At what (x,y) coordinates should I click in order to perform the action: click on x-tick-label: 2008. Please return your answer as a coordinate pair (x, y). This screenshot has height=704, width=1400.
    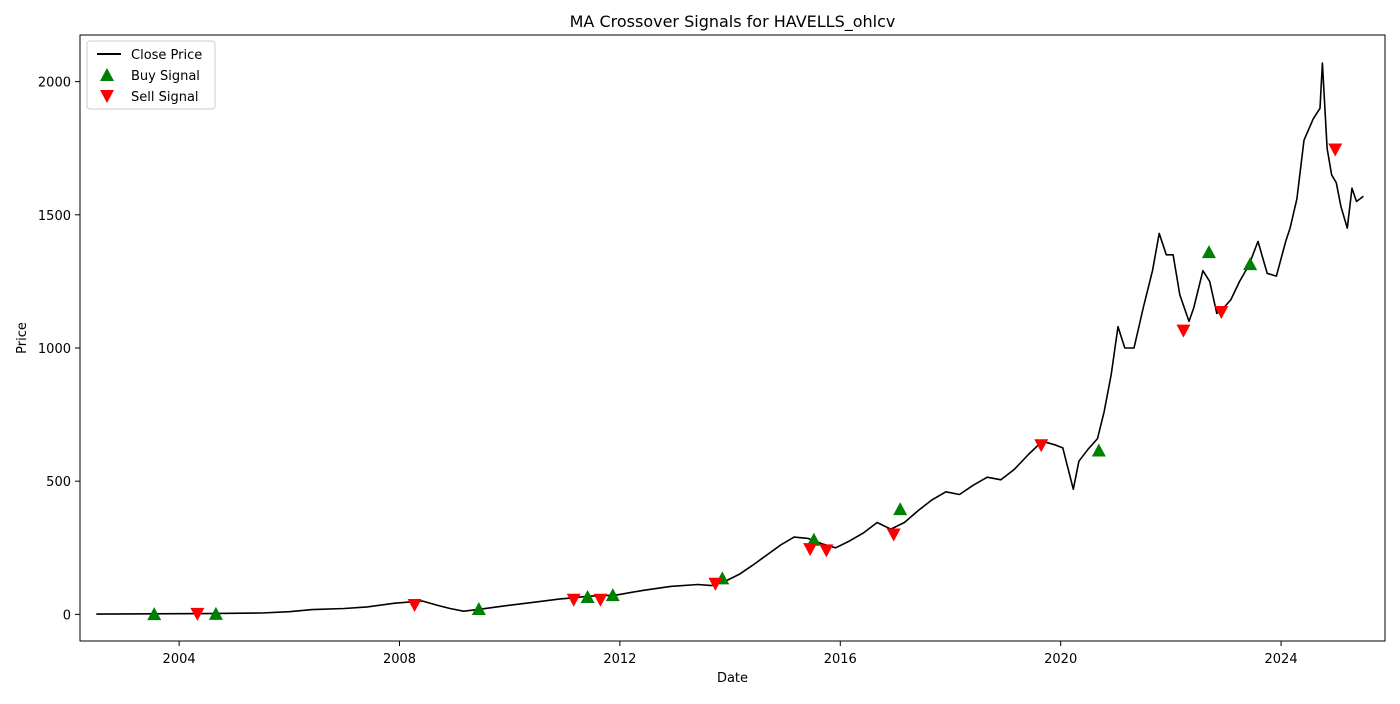
    Looking at the image, I should click on (399, 659).